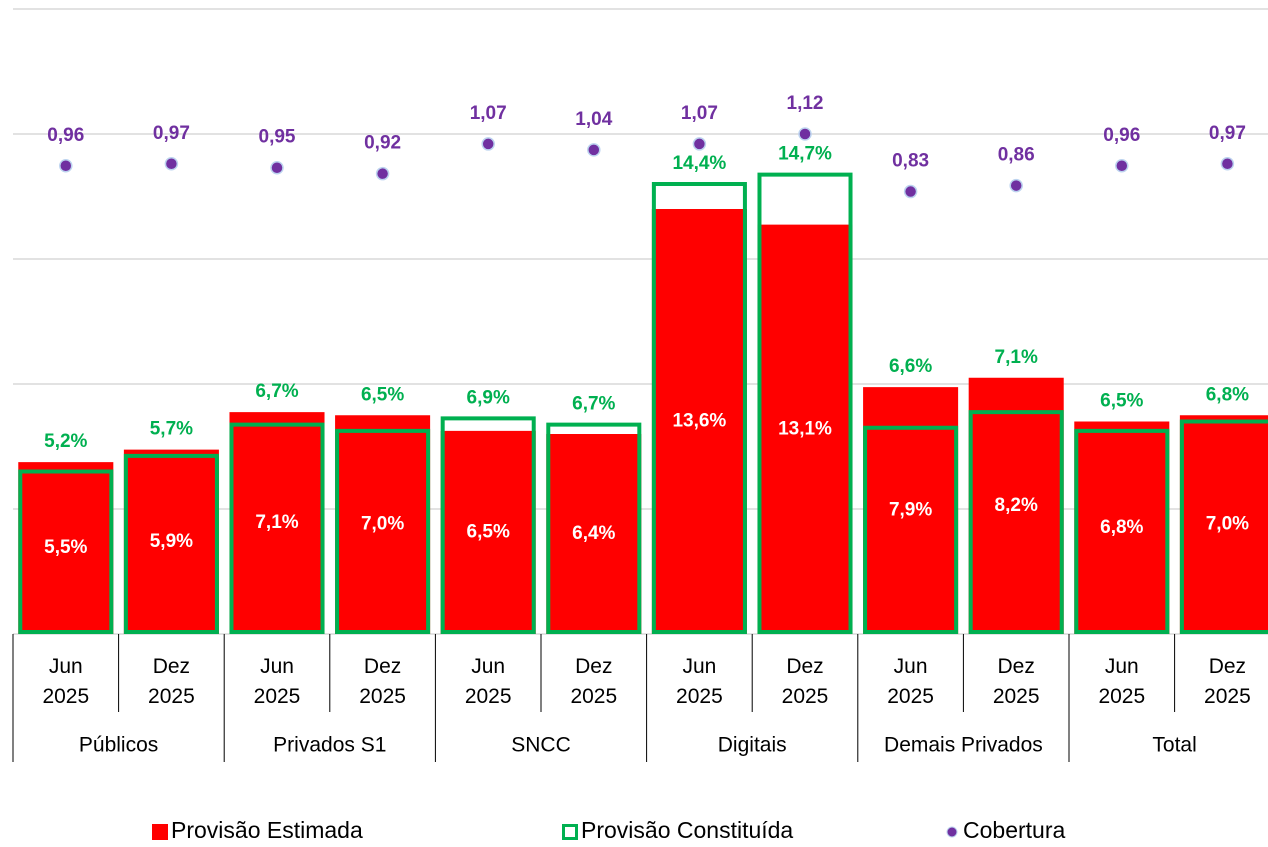  I want to click on value-label: 0,95, so click(277, 137).